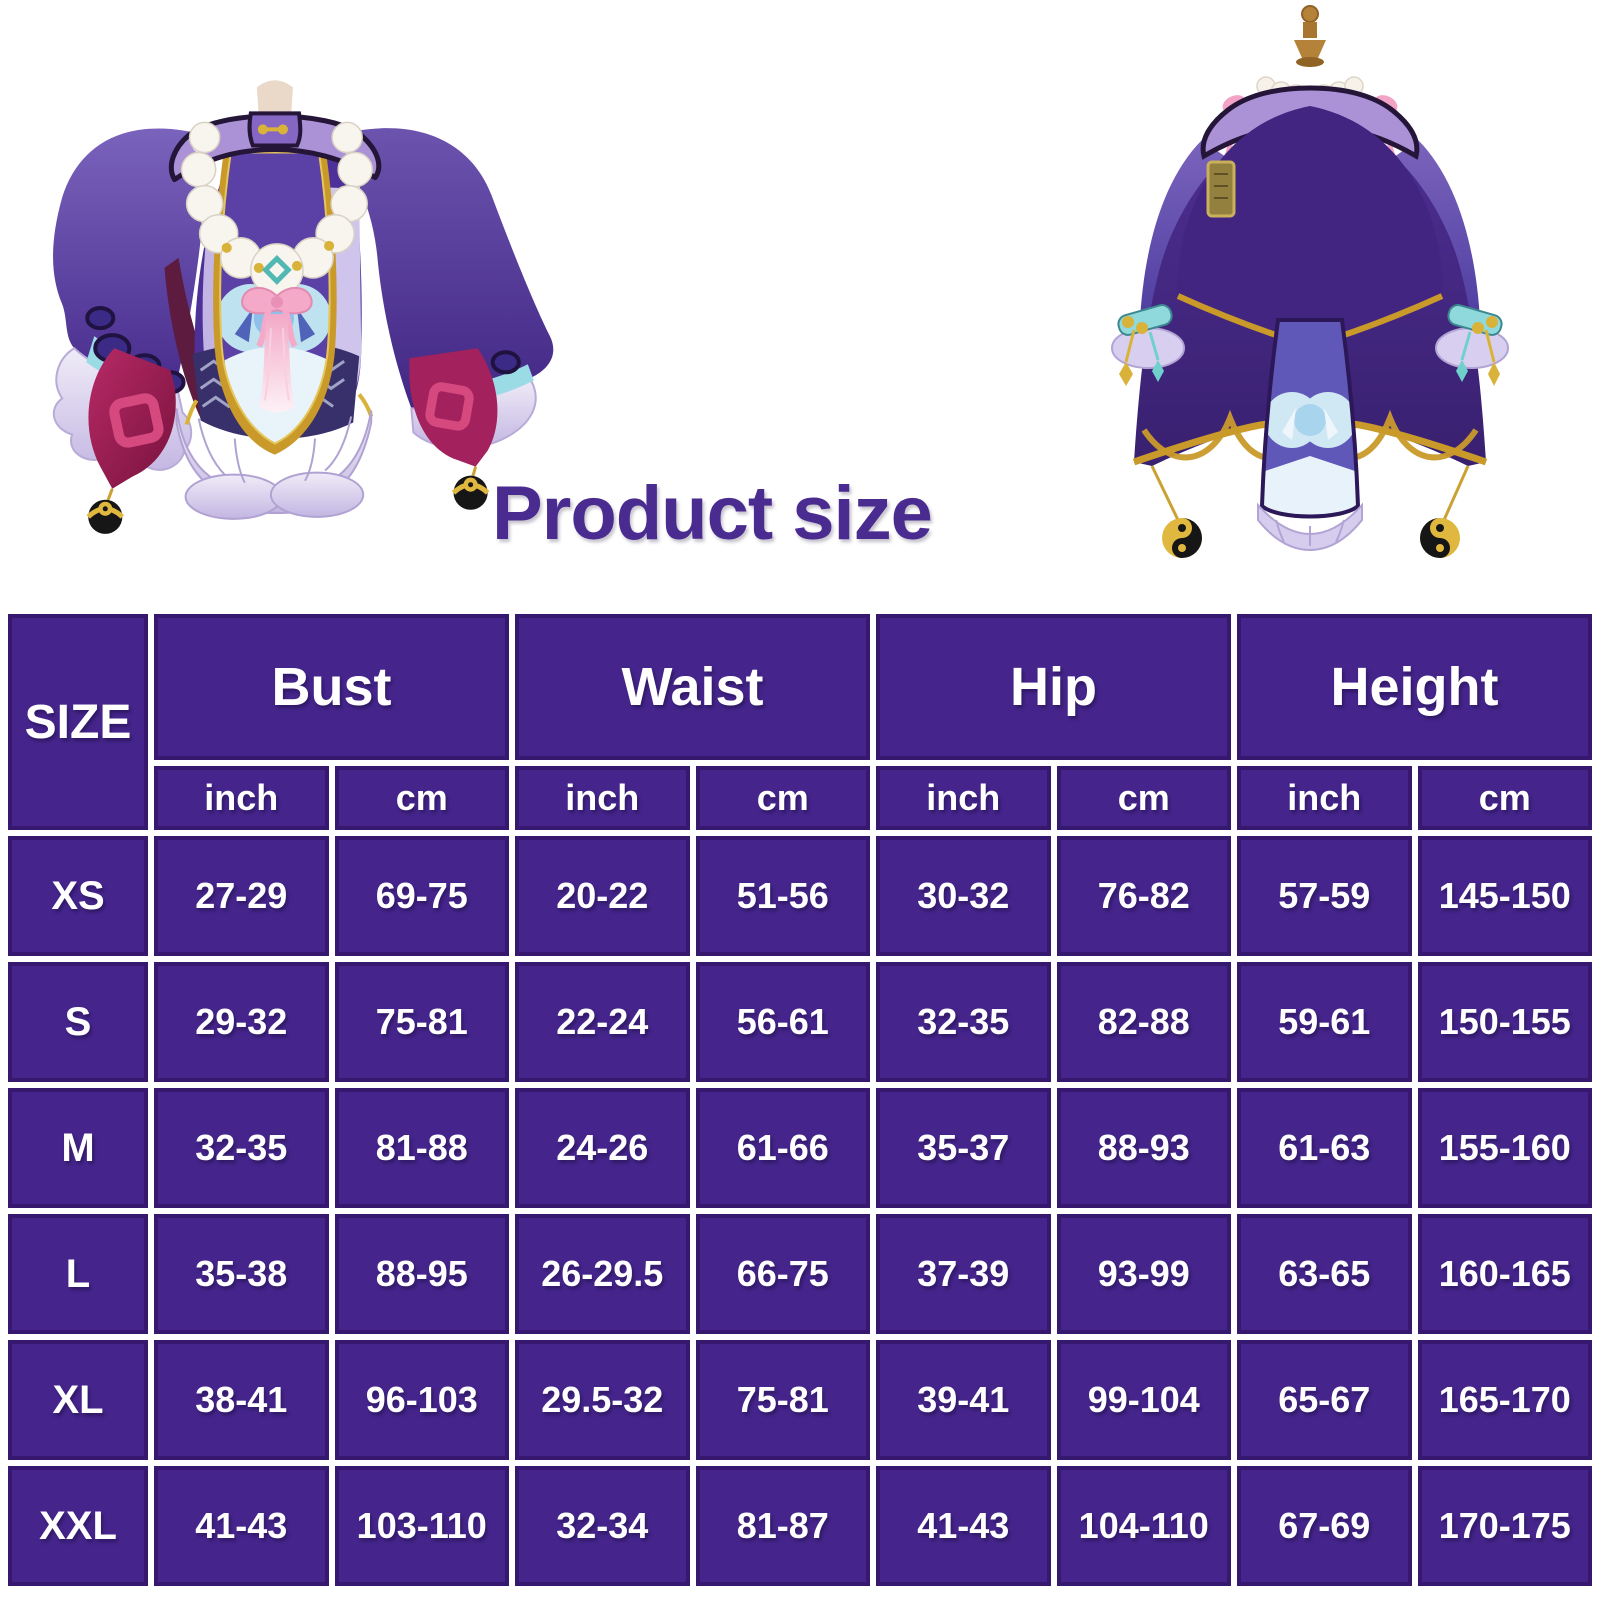 The width and height of the screenshot is (1600, 1600). What do you see at coordinates (1504, 1274) in the screenshot?
I see `value-cell: 160-165` at bounding box center [1504, 1274].